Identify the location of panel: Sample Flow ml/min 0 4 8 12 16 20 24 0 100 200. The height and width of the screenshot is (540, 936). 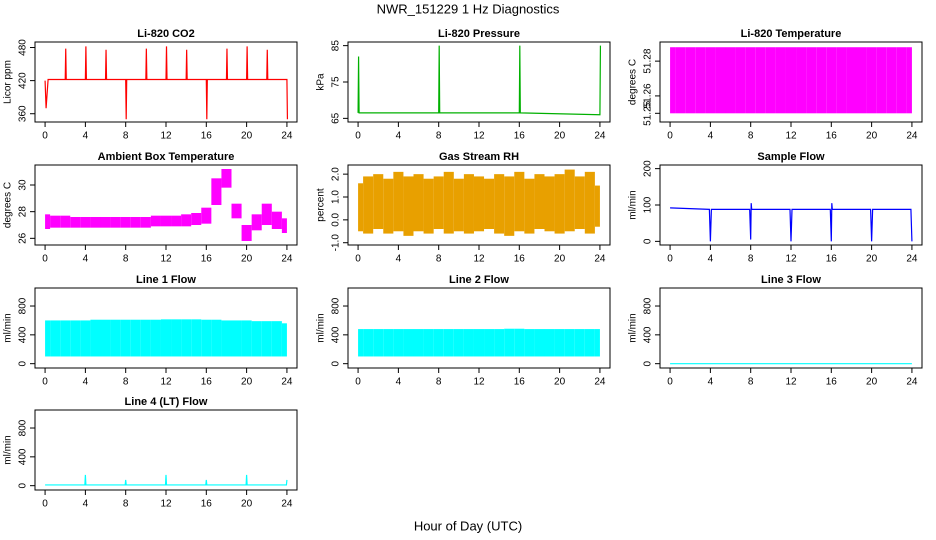
(775, 208).